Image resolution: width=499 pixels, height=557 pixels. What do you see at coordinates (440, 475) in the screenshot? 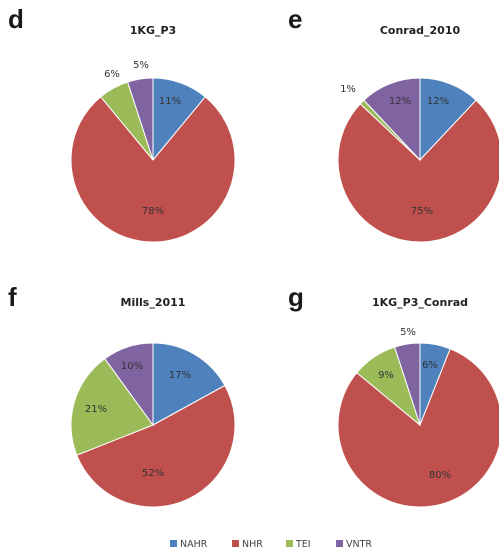
I see `slice-label-nhr: 80%` at bounding box center [440, 475].